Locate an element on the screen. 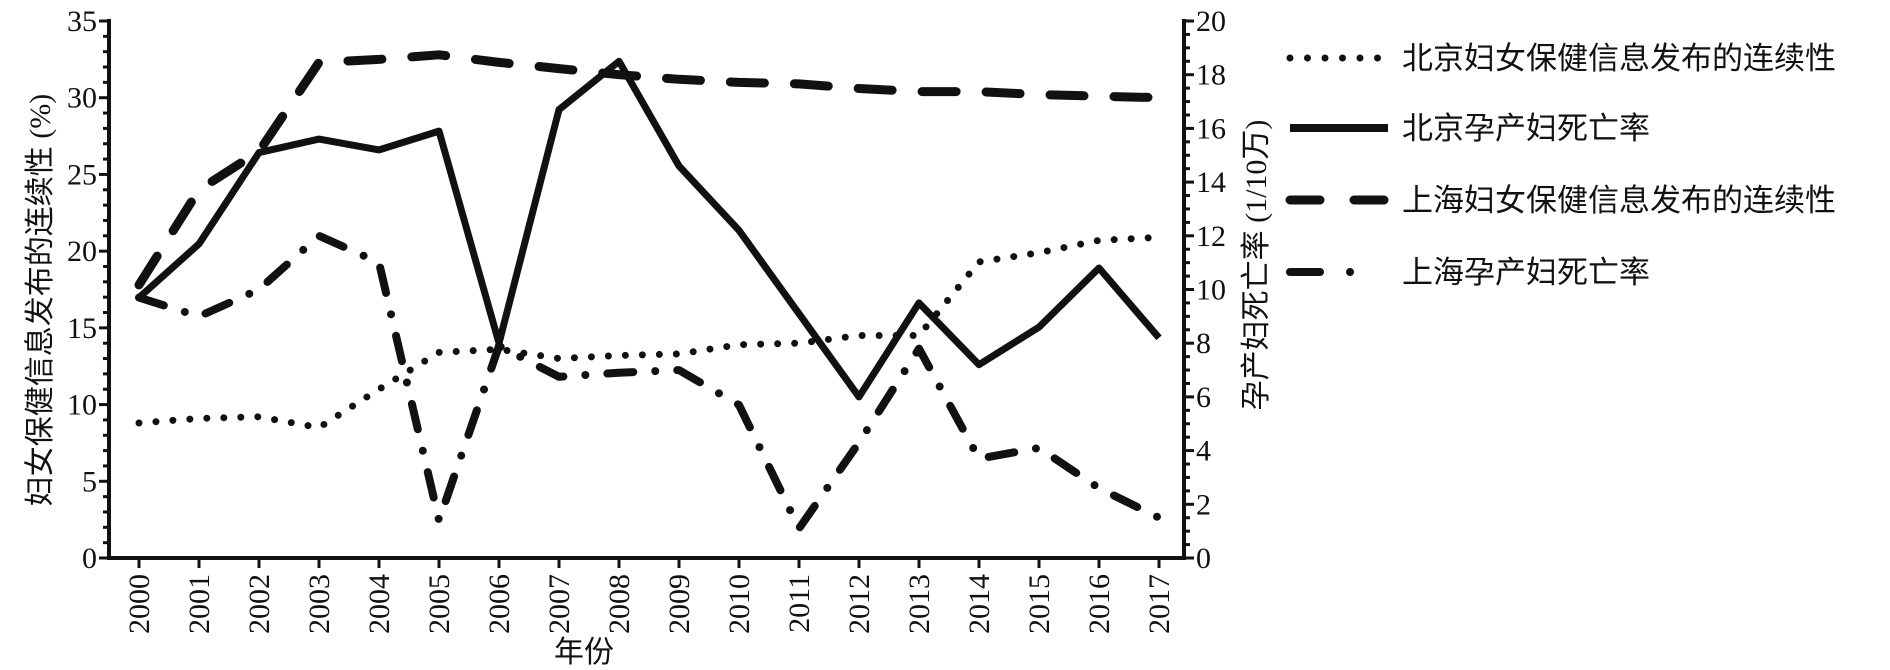  y-left-tick-label: 5 is located at coordinates (89, 481).